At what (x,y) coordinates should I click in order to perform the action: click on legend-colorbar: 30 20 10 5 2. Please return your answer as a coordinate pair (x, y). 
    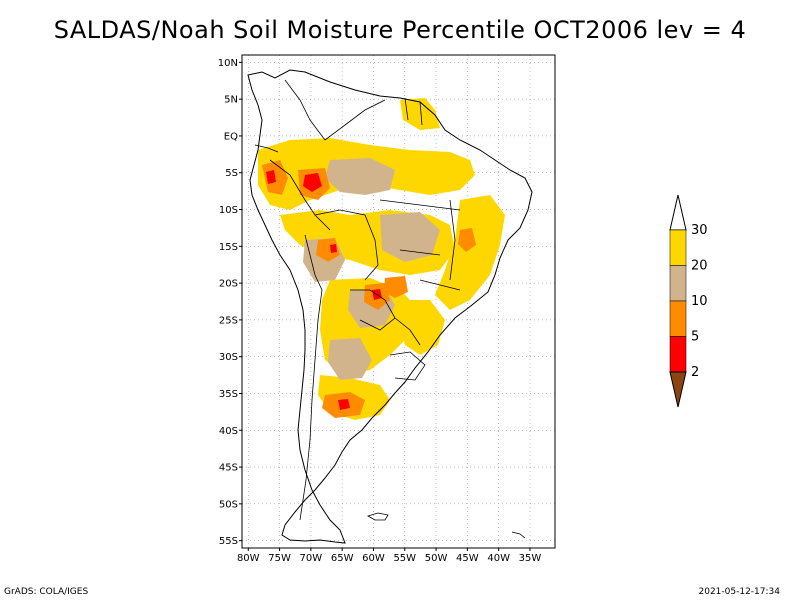
    Looking at the image, I should click on (688, 301).